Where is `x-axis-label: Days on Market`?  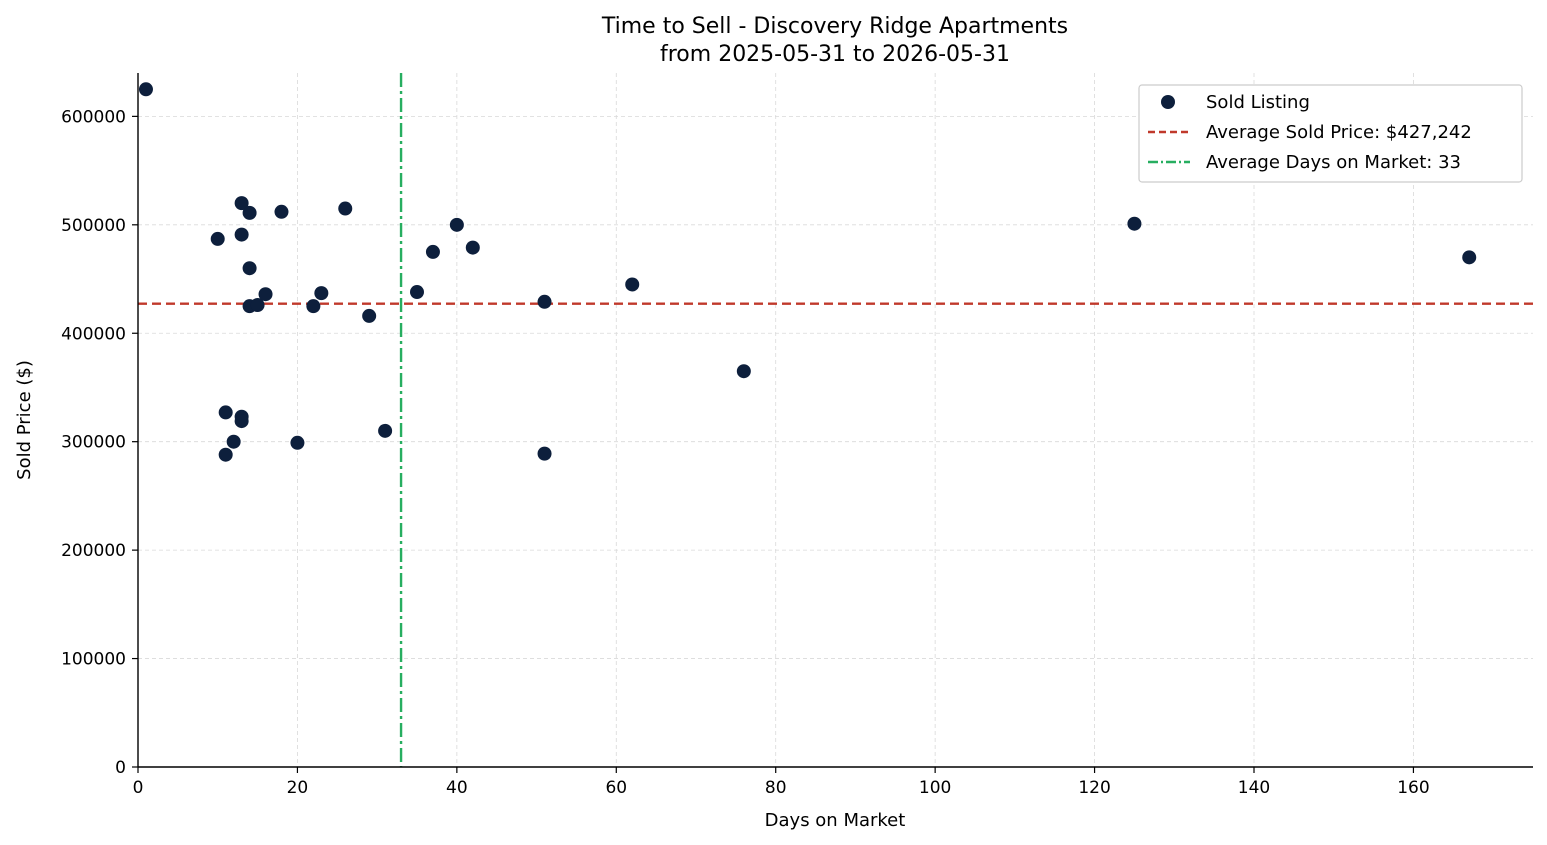 x-axis-label: Days on Market is located at coordinates (835, 820).